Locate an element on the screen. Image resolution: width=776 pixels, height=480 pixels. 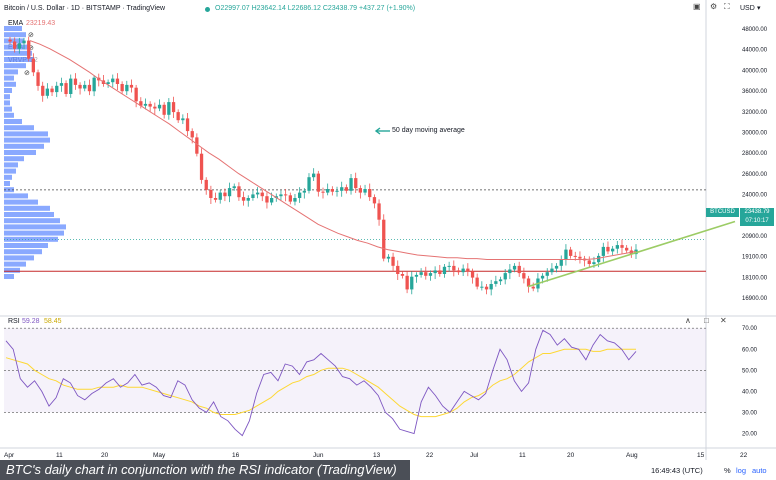
camera-icon: ▣ is located at coordinates (697, 6).